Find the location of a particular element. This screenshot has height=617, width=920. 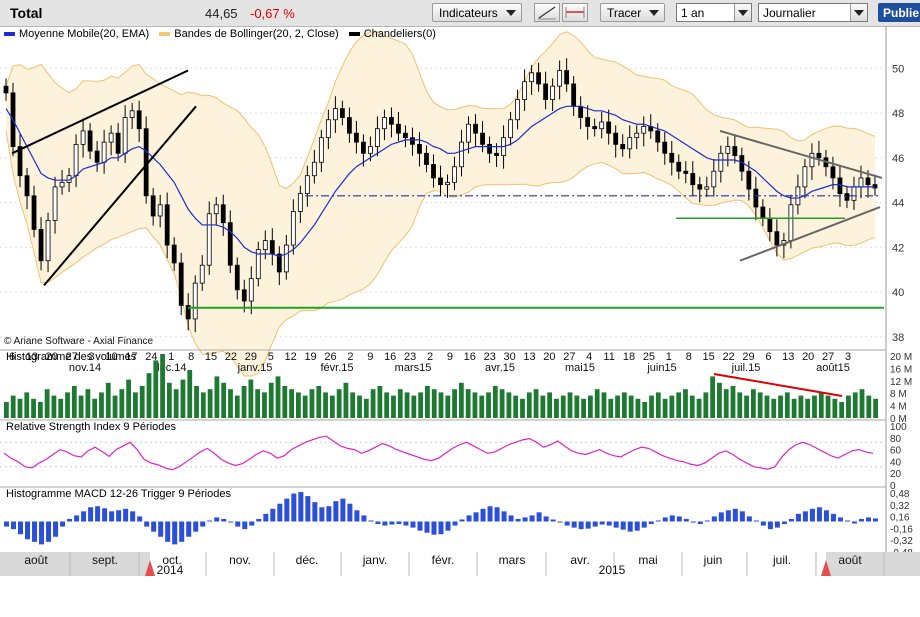

panel-tick-label: 20 M is located at coordinates (901, 357).